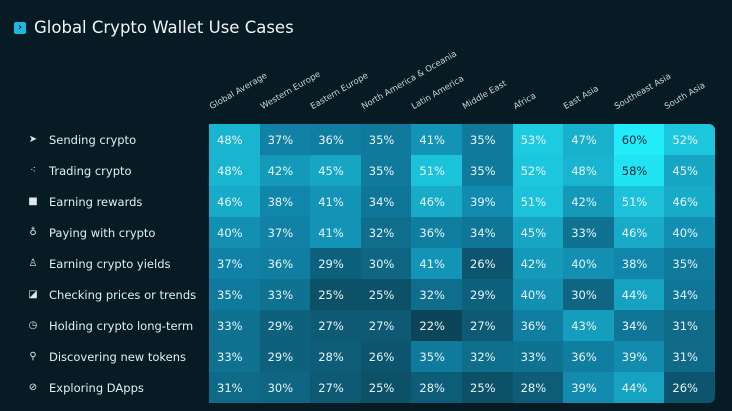 The image size is (732, 411). What do you see at coordinates (20, 27) in the screenshot?
I see `chevron-right-icon: ›` at bounding box center [20, 27].